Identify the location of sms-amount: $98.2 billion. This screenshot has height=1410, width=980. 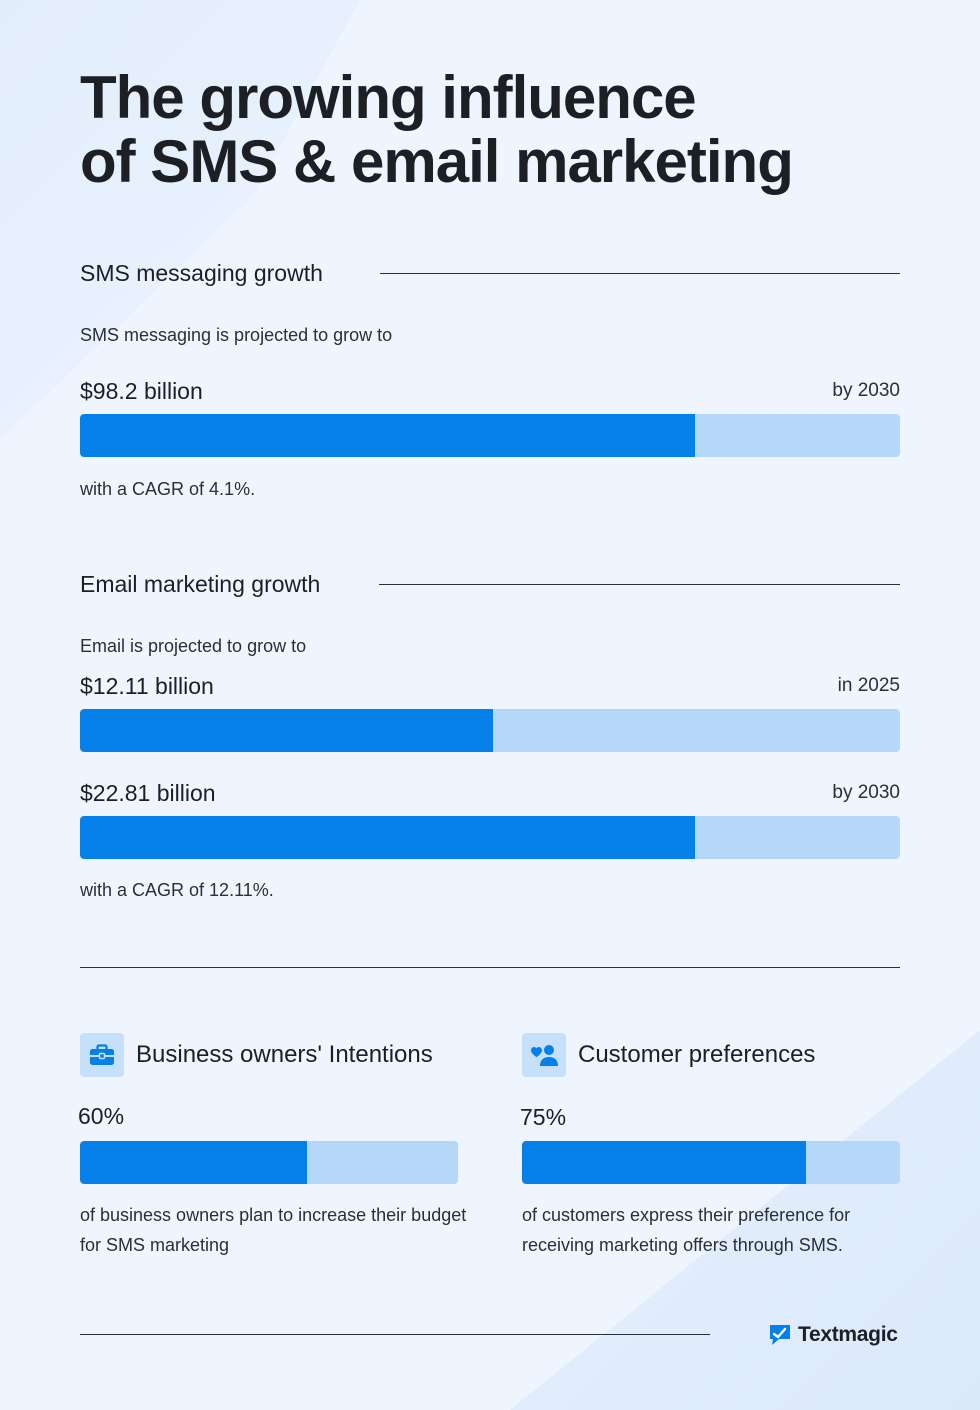
(141, 391).